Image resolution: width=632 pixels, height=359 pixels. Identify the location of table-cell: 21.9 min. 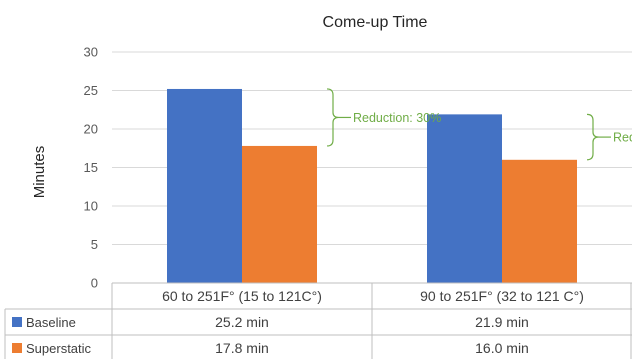
(502, 322).